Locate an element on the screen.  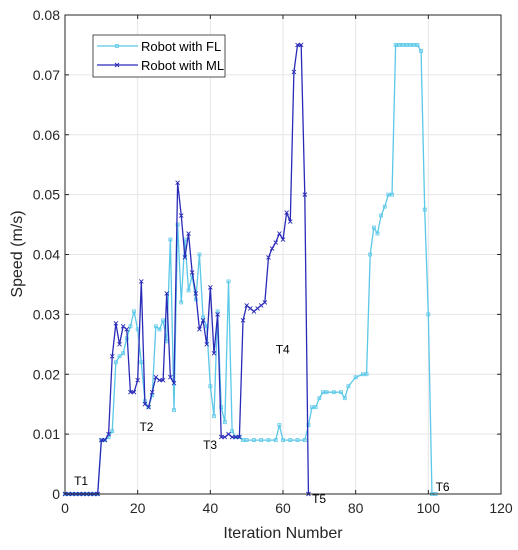
legend-label-ml: Robot with ML is located at coordinates (182, 65).